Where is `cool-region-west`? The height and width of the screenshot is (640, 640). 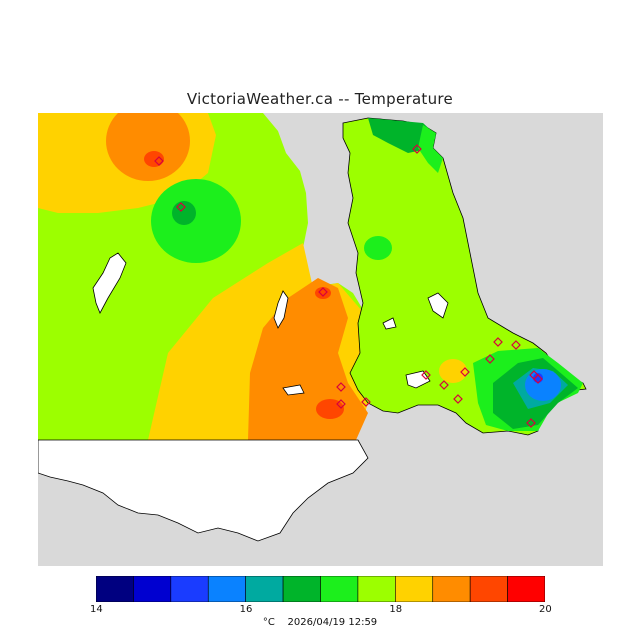 cool-region-west is located at coordinates (196, 221).